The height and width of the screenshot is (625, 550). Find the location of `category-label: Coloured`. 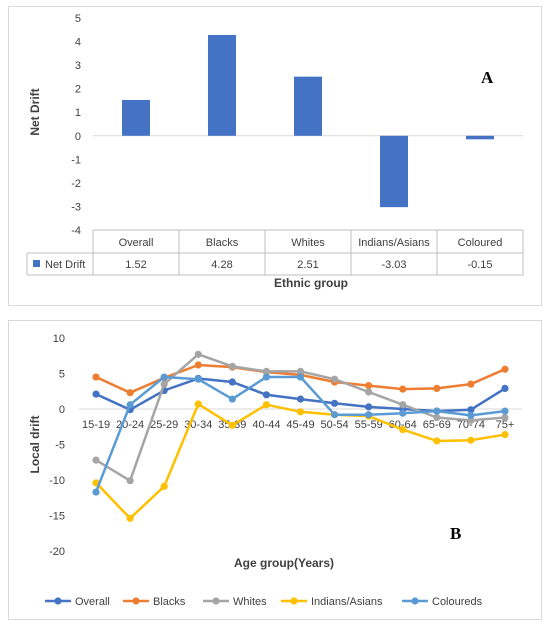

category-label: Coloured is located at coordinates (480, 243).